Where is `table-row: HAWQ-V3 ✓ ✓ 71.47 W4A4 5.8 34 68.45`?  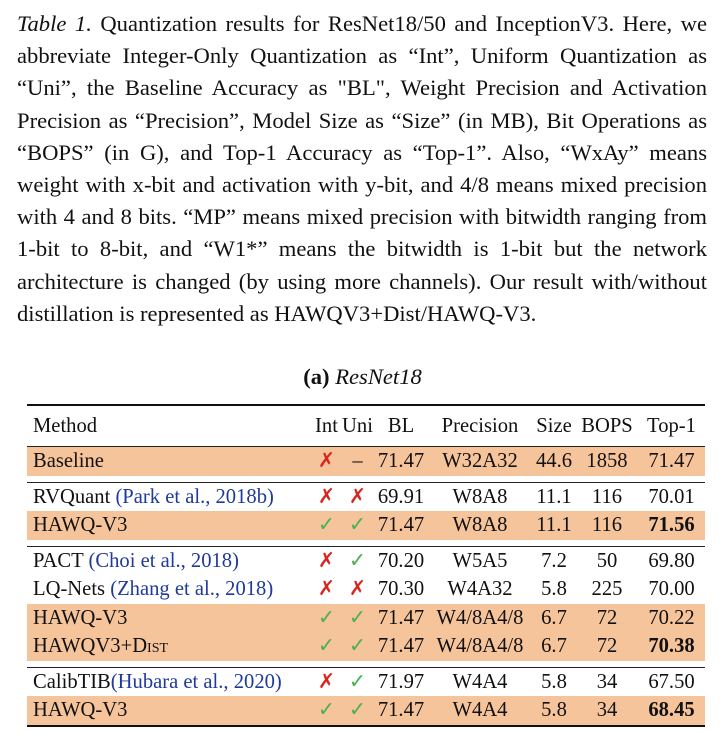 table-row: HAWQ-V3 ✓ ✓ 71.47 W4A4 5.8 34 68.45 is located at coordinates (366, 711).